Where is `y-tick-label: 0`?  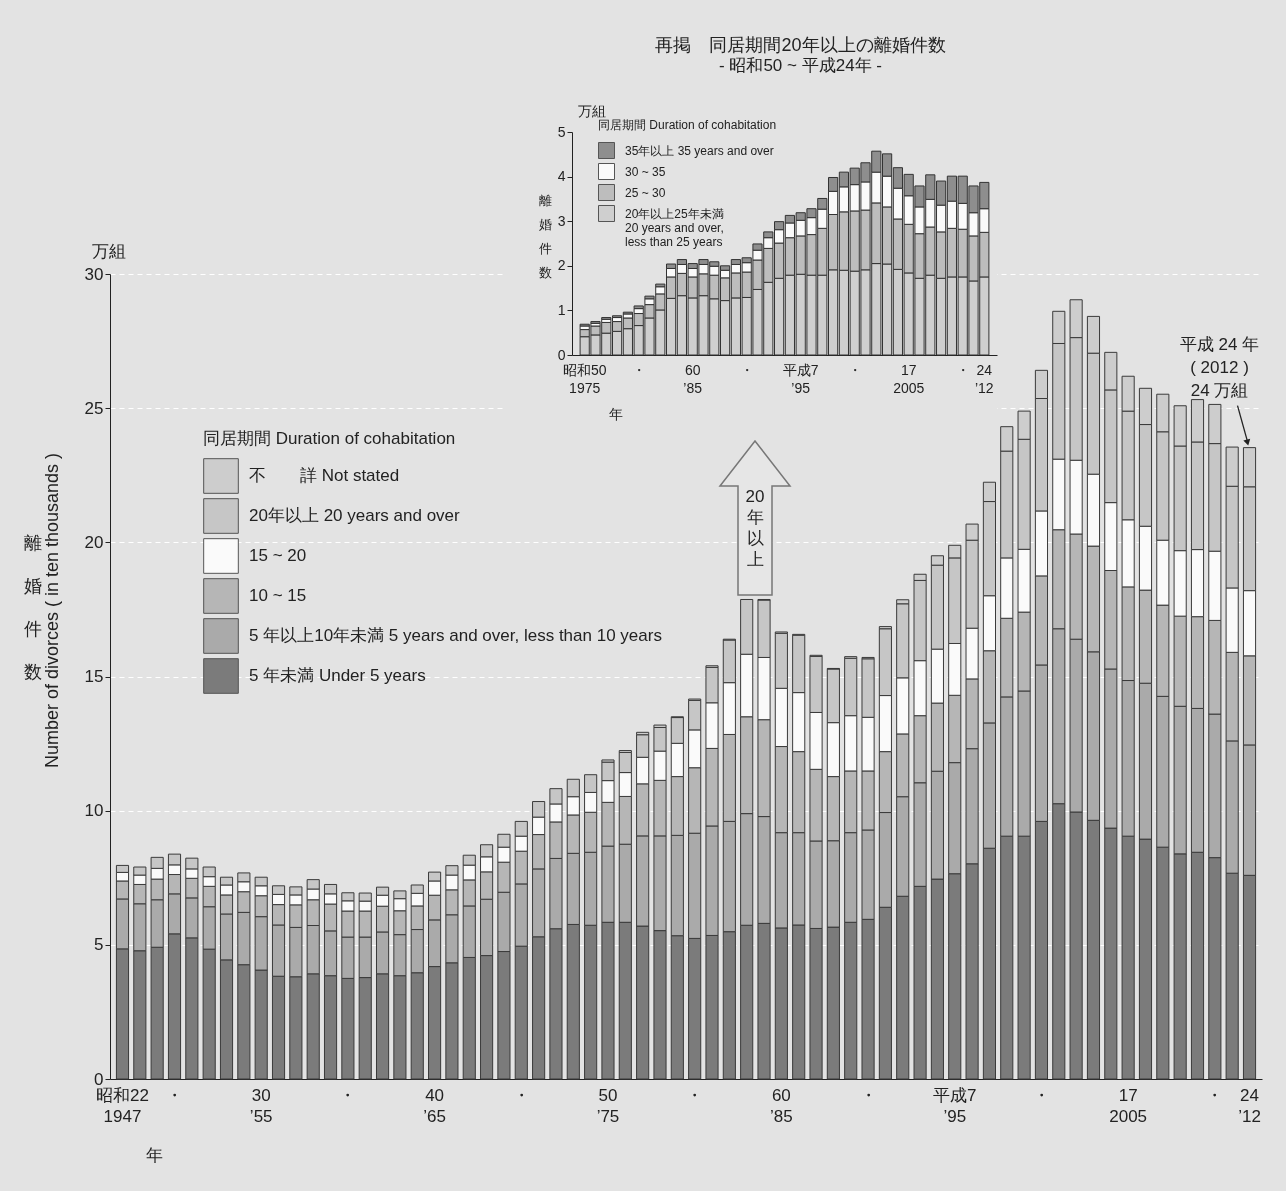
y-tick-label: 0 is located at coordinates (561, 354).